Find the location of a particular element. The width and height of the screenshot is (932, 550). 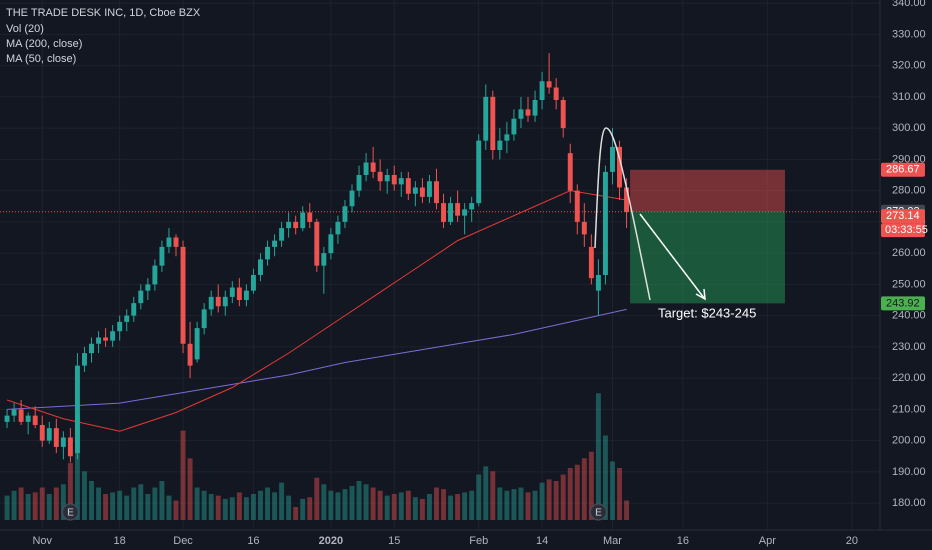

y-tick-label: 250.00 is located at coordinates (909, 284).